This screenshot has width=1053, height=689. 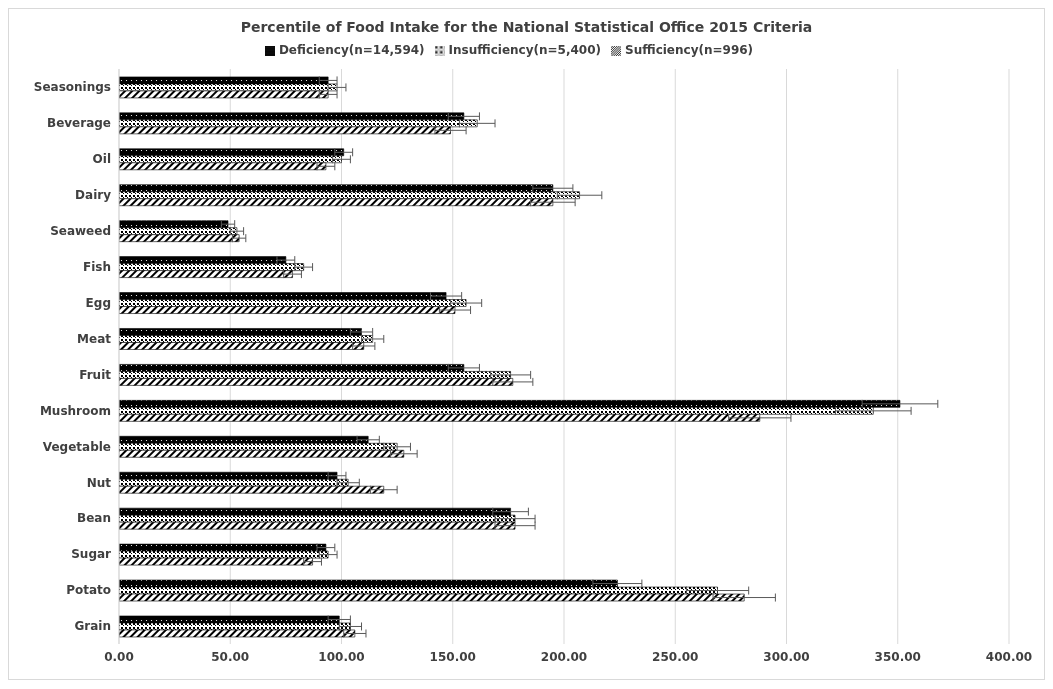 I want to click on x-tick-label: 250.00, so click(x=675, y=656).